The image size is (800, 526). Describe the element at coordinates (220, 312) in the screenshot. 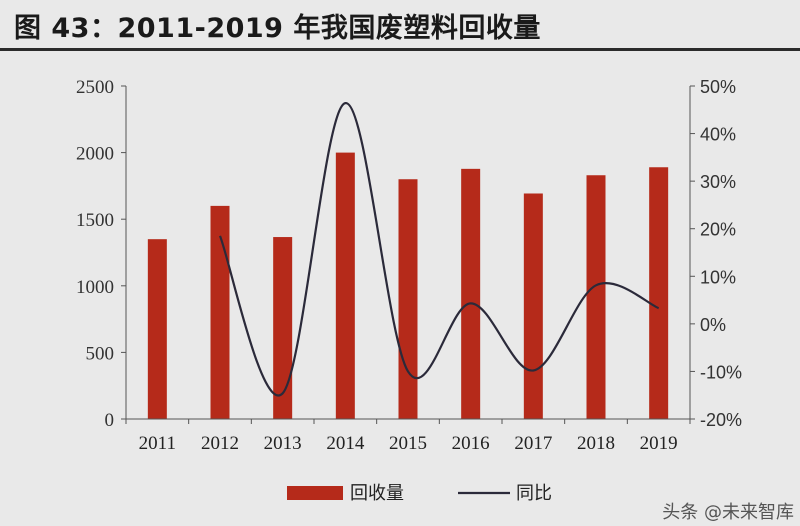

I see `bar-2012` at that location.